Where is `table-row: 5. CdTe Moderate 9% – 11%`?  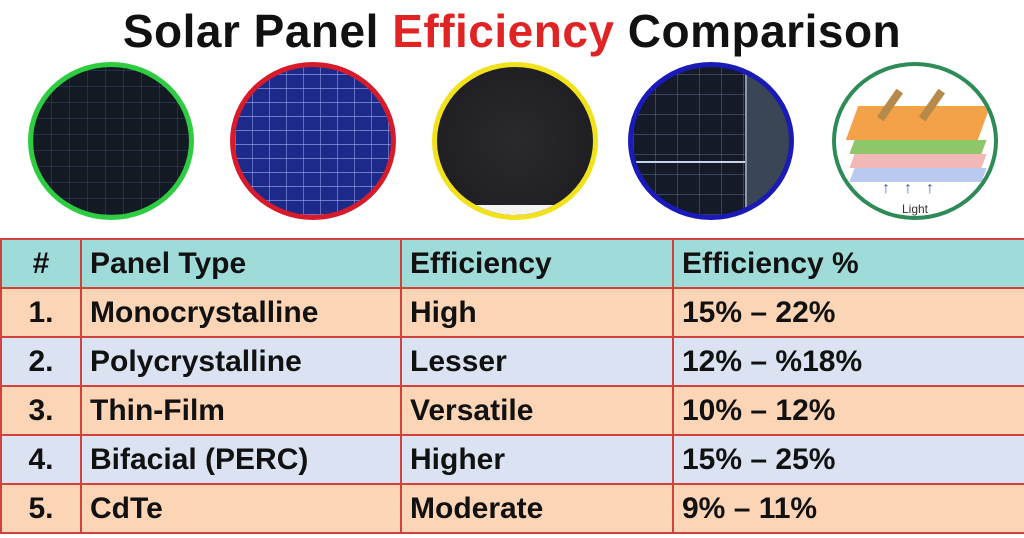
table-row: 5. CdTe Moderate 9% – 11% is located at coordinates (512, 508).